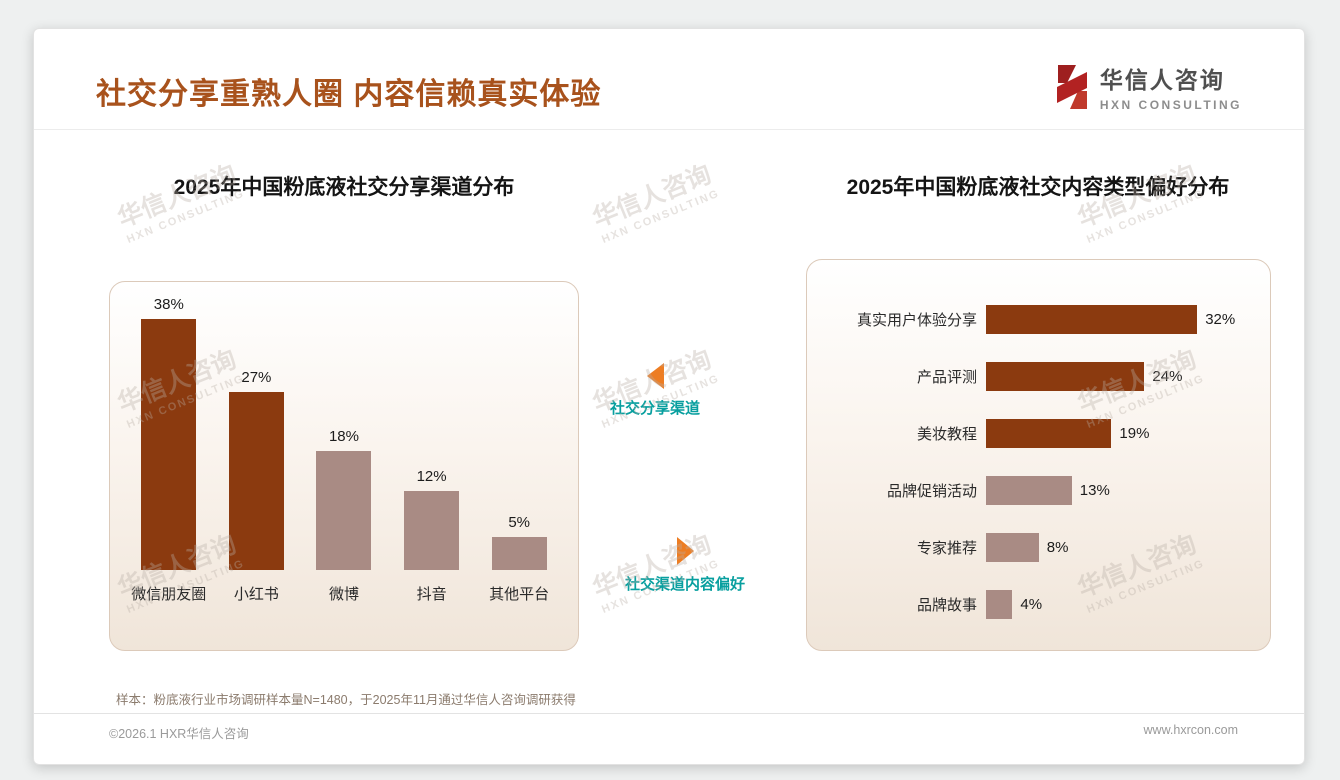  What do you see at coordinates (685, 551) in the screenshot?
I see `arrow-right-icon` at bounding box center [685, 551].